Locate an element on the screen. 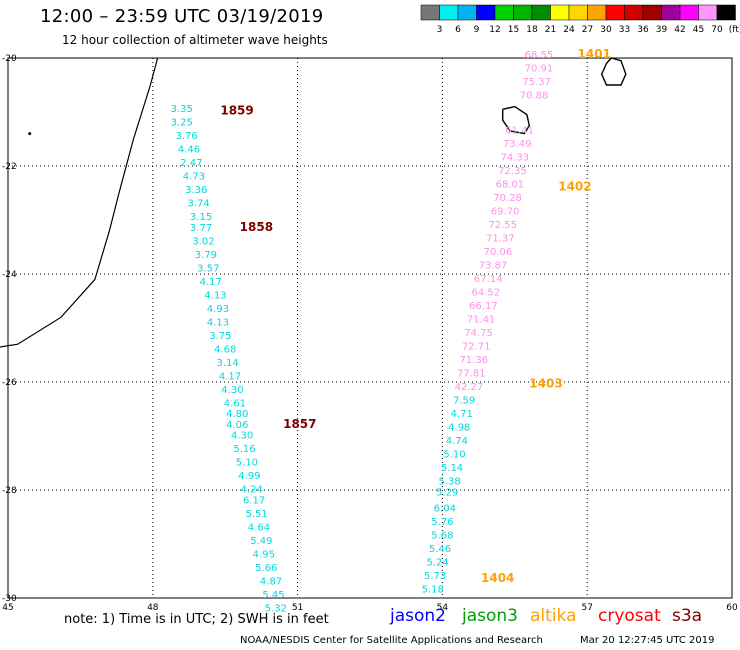 The image size is (740, 650). wave-height-value: 3.25 is located at coordinates (182, 123).